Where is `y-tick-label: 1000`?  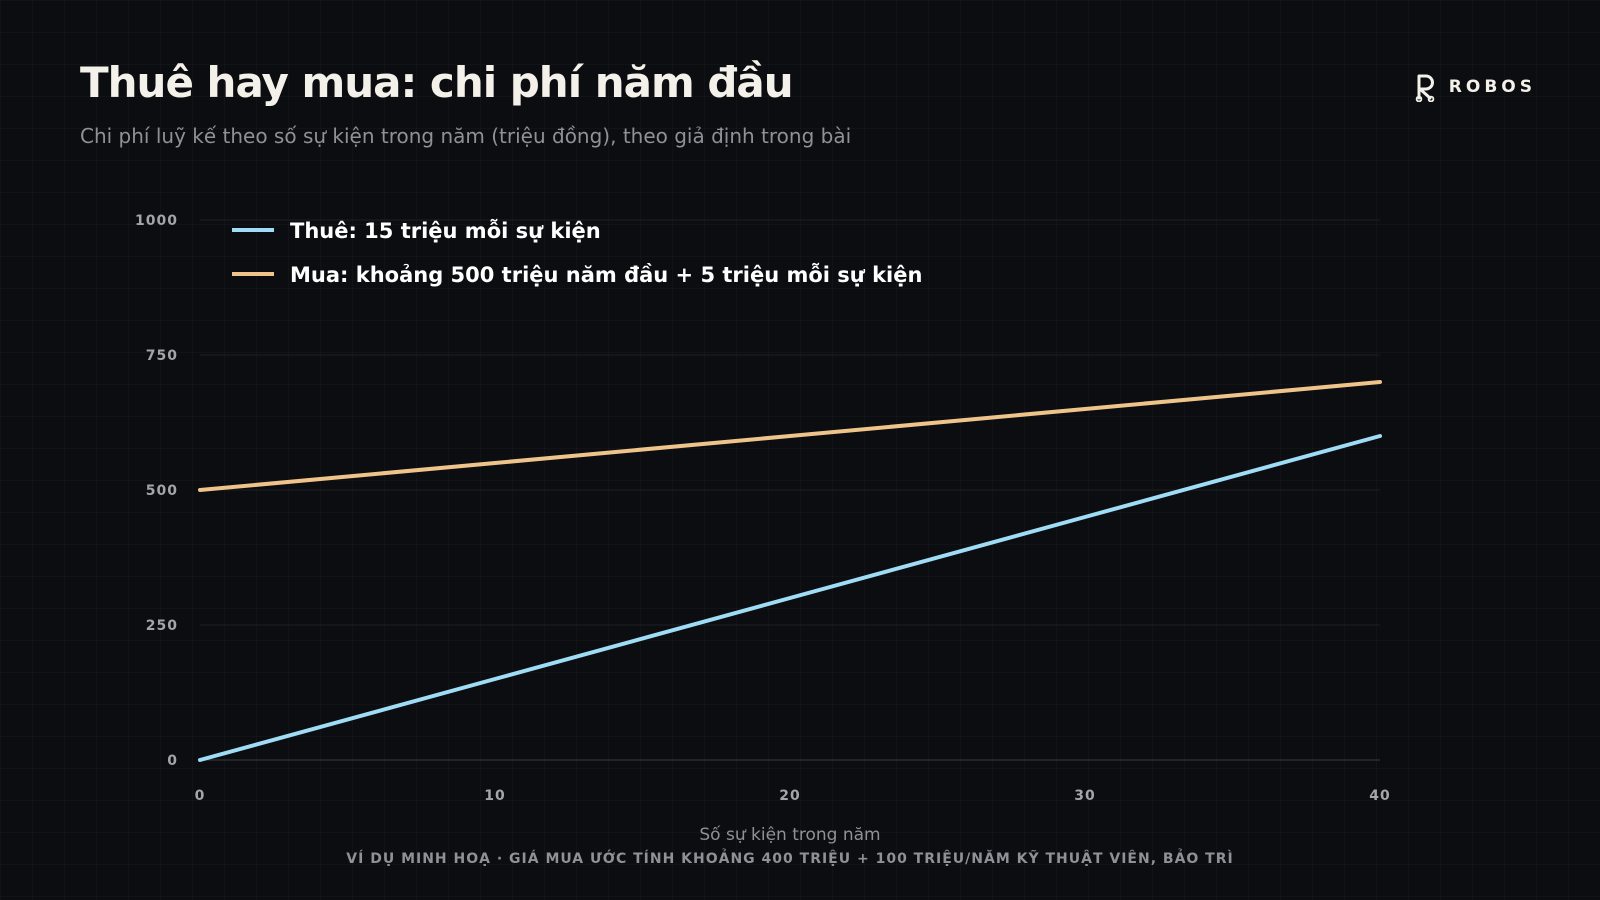 y-tick-label: 1000 is located at coordinates (156, 221).